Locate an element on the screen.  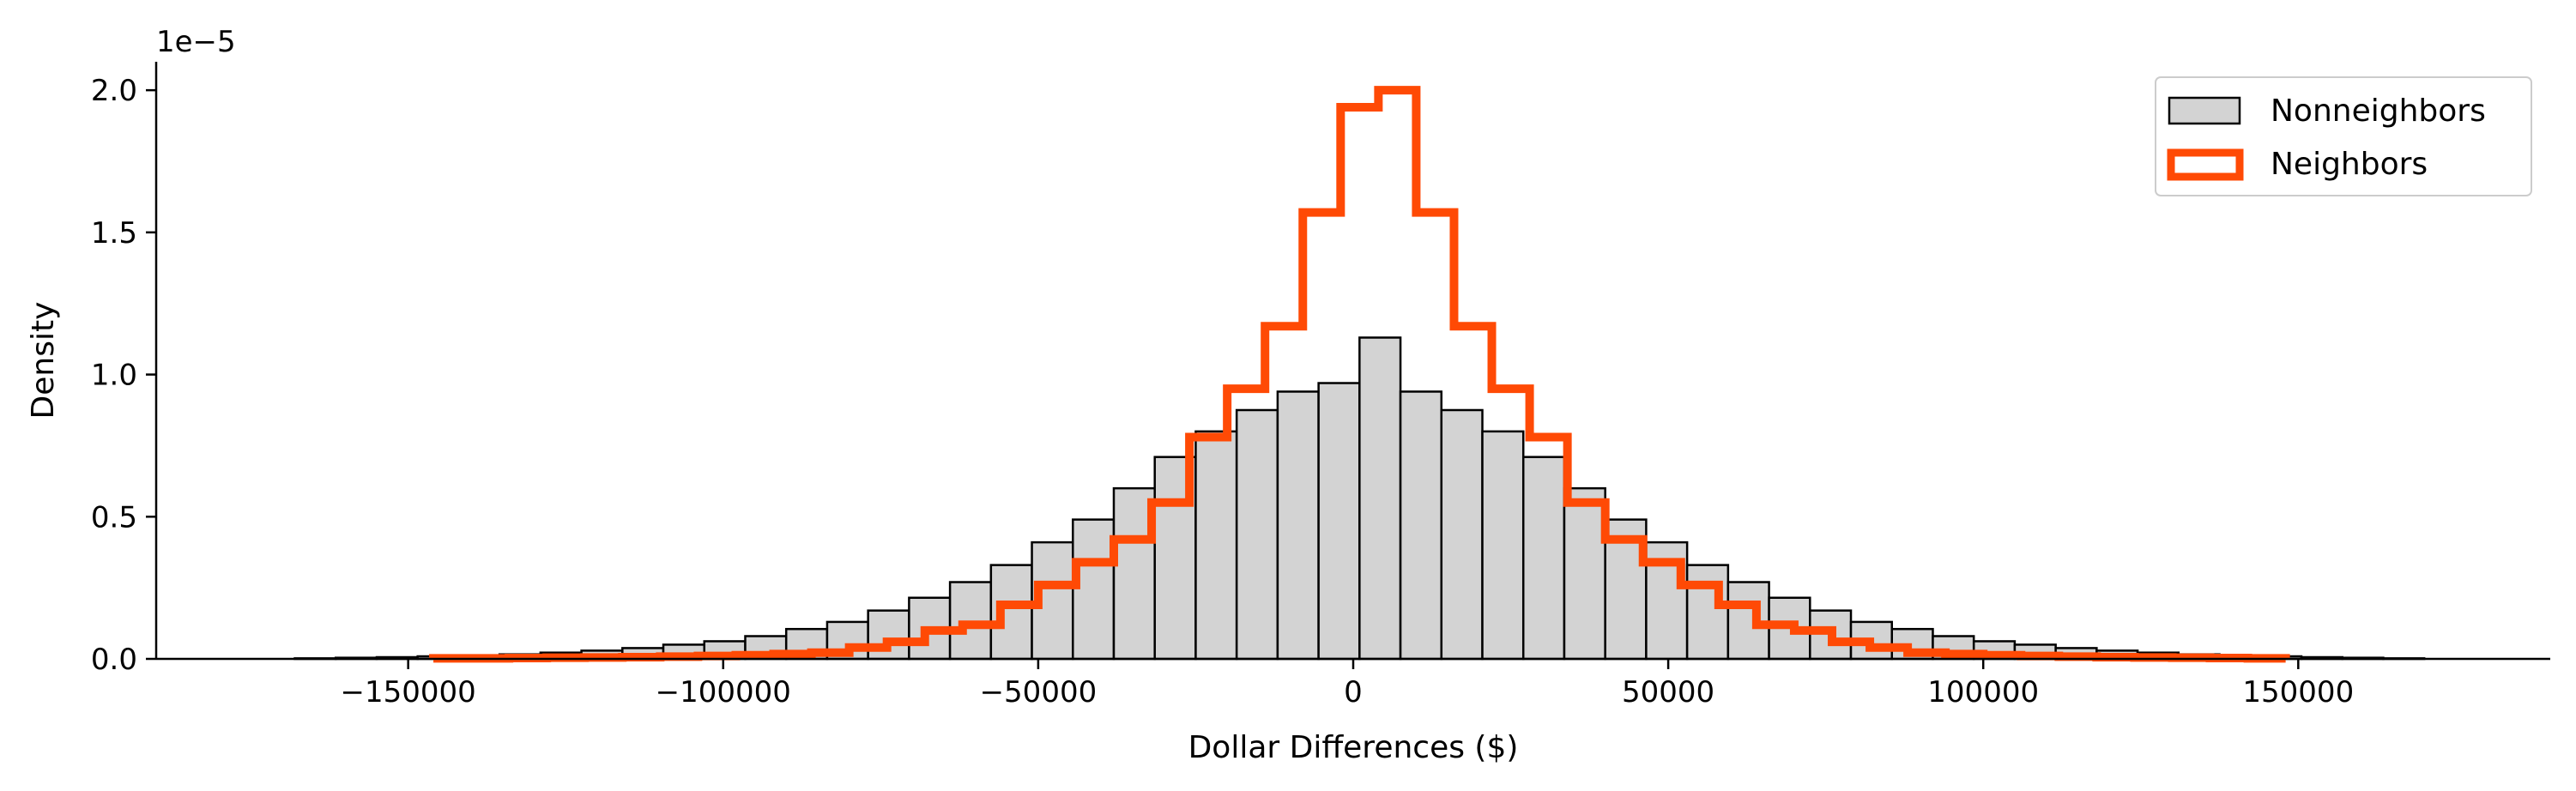
legend-swatch-nonneighbors is located at coordinates (2204, 110).